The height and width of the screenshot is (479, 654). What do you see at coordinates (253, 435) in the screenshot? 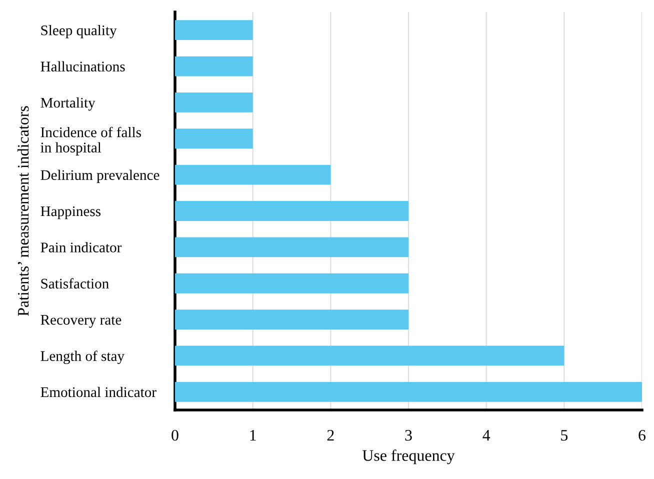
I see `x-tick-label: 1` at bounding box center [253, 435].